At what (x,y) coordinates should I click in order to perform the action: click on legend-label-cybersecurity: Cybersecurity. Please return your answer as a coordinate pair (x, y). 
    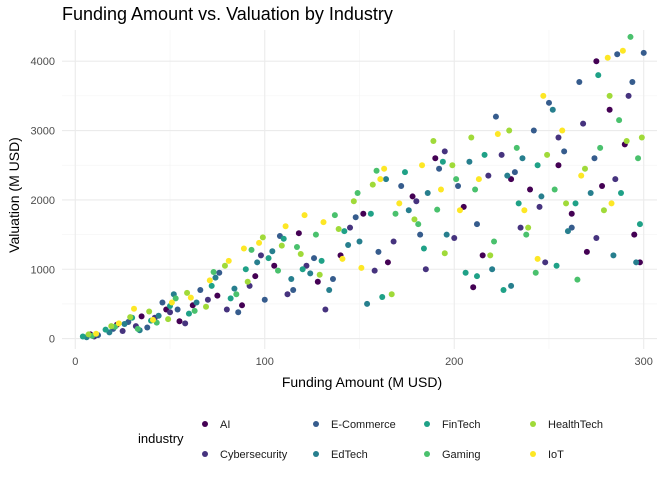
    Looking at the image, I should click on (254, 455).